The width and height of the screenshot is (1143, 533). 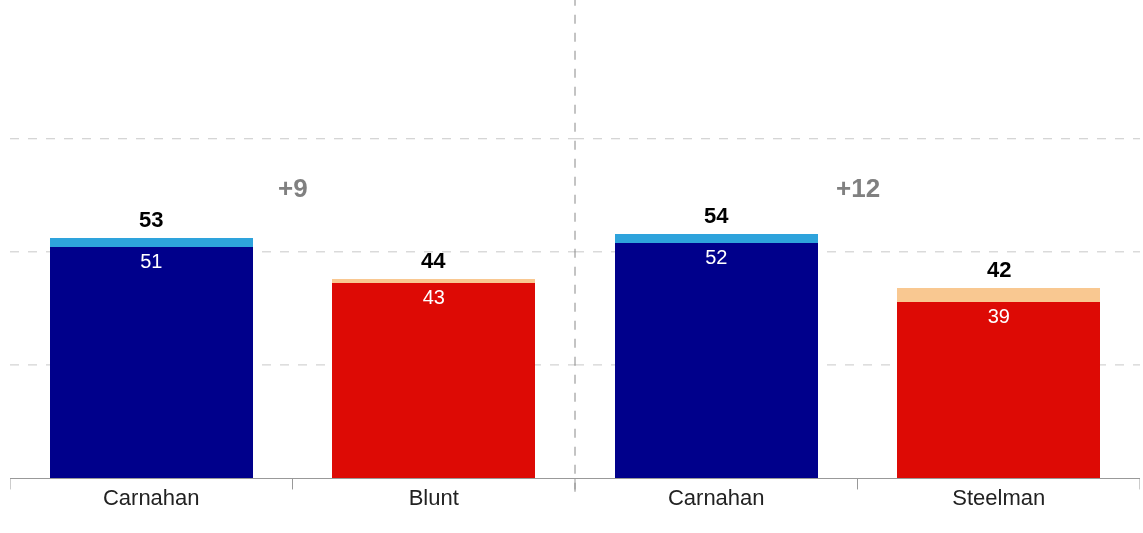 What do you see at coordinates (151, 219) in the screenshot?
I see `total-label: 53` at bounding box center [151, 219].